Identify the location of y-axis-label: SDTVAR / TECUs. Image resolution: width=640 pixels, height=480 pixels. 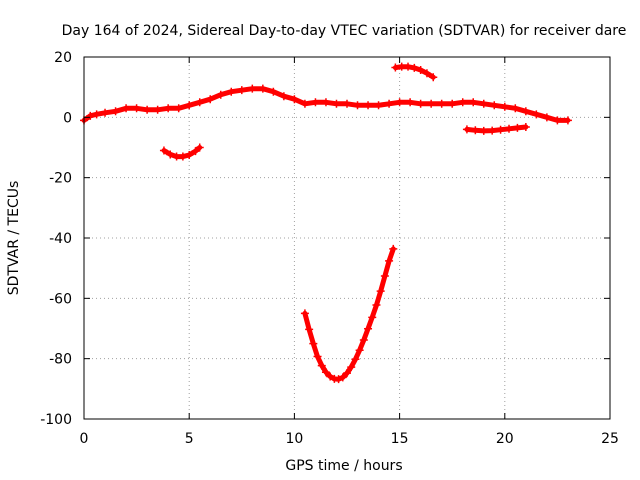
(14, 238).